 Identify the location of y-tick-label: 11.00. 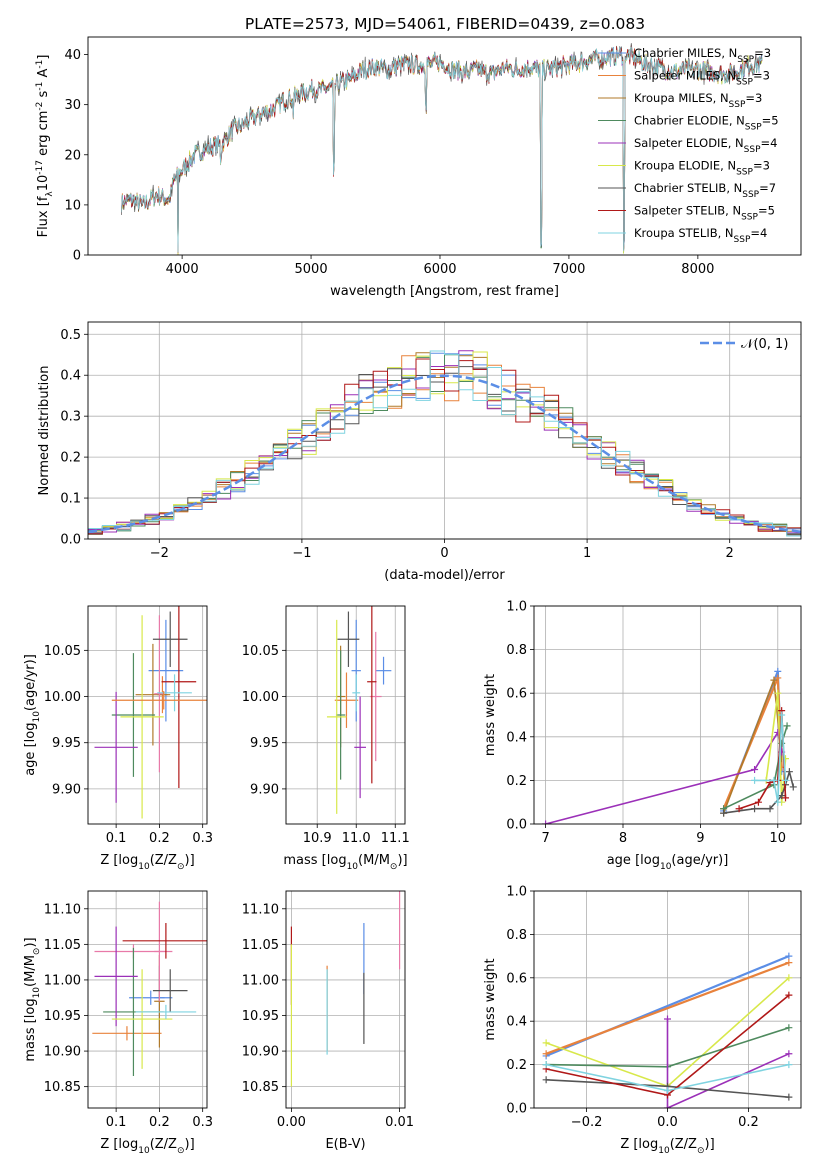
(62, 980).